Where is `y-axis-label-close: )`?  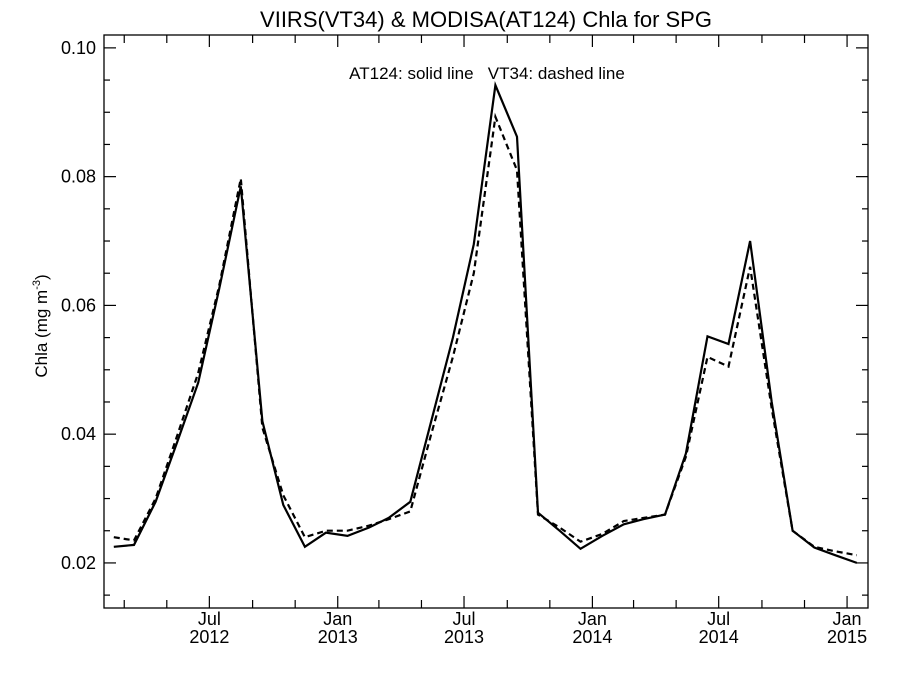
y-axis-label-close: ) is located at coordinates (41, 277).